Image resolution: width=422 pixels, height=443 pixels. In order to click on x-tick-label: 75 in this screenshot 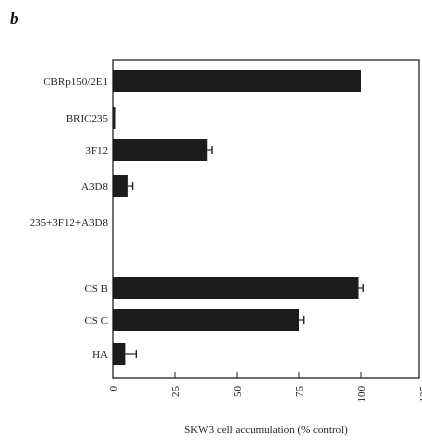, I will do `click(300, 392)`.